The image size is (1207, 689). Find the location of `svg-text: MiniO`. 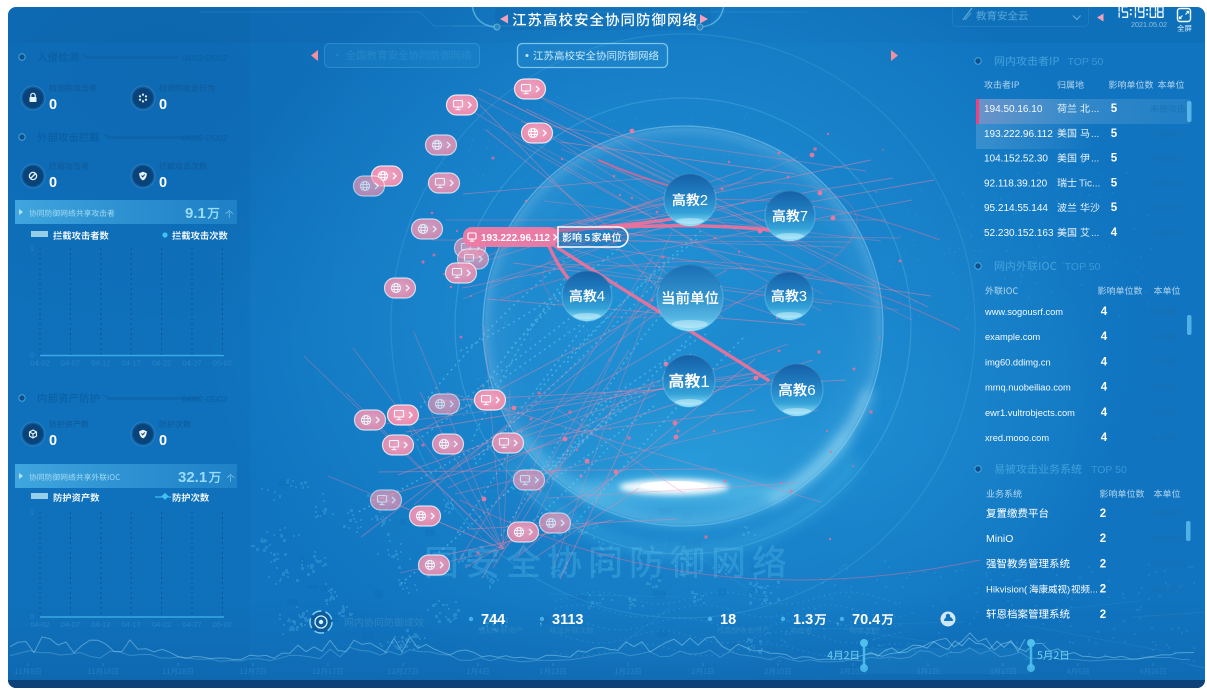

svg-text: MiniO is located at coordinates (999, 539).